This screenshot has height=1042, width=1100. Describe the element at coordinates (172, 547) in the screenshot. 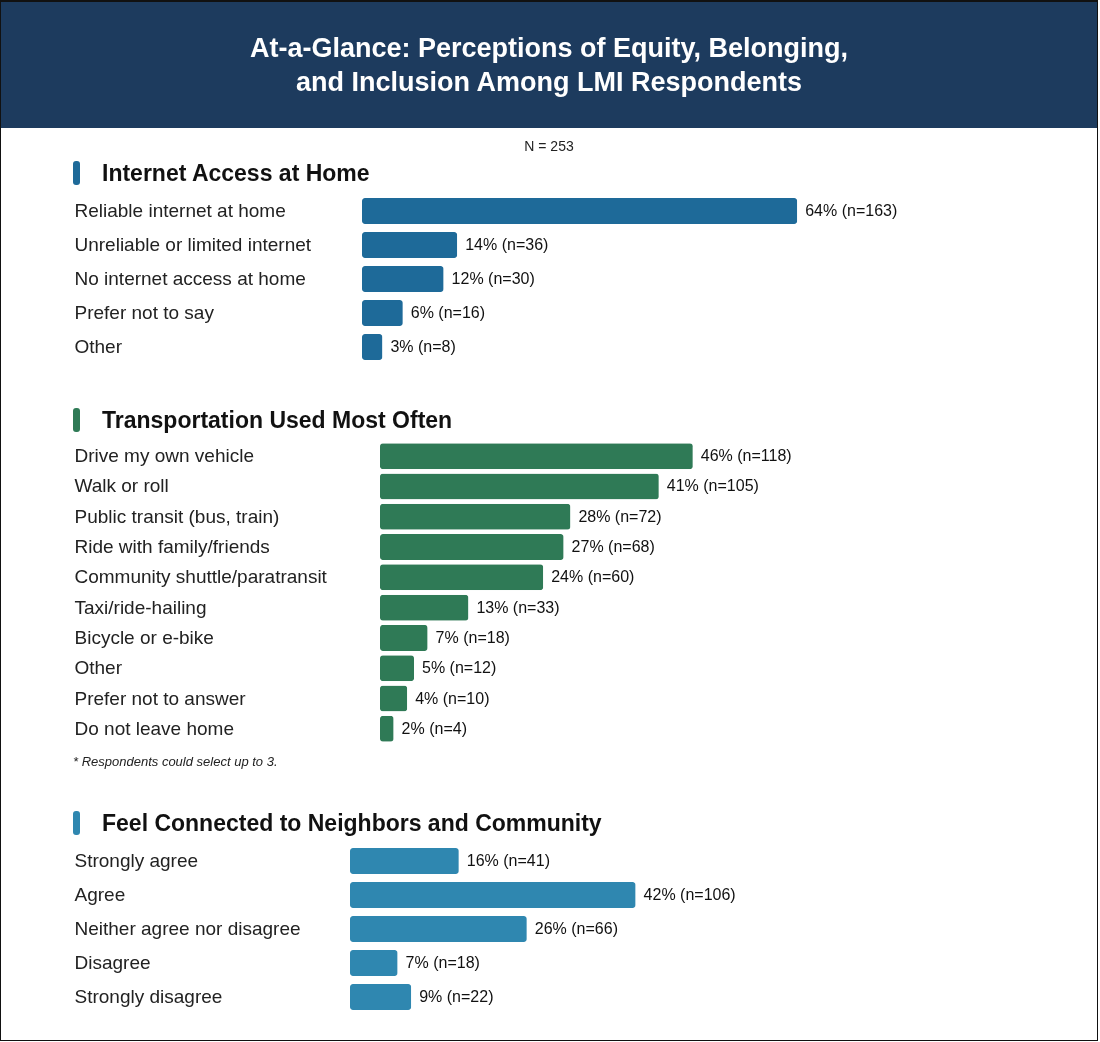

I see `y-tick-label: Ride with family/friends` at that location.